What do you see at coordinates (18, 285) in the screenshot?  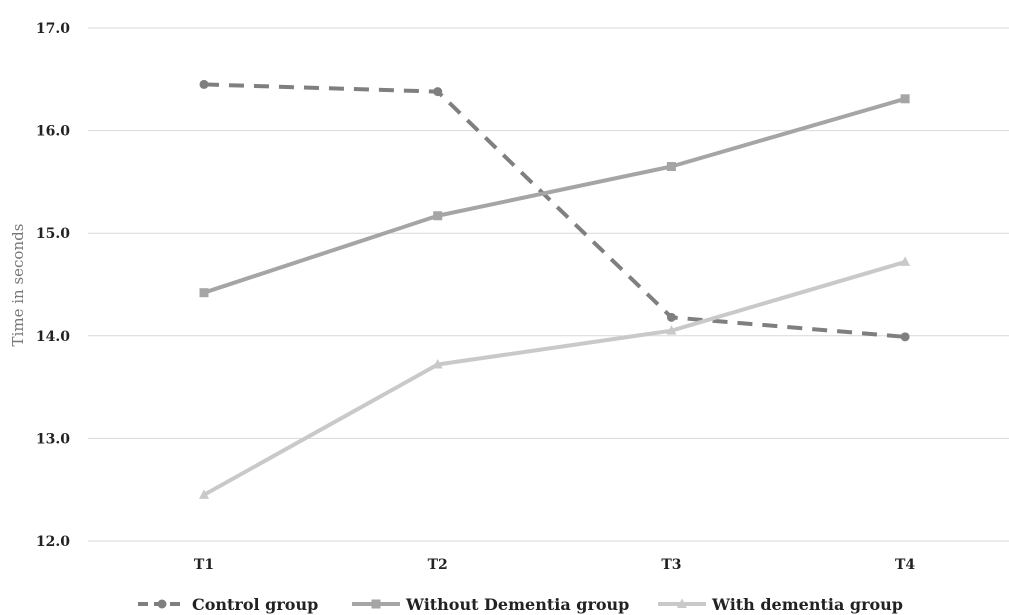 I see `y-axis-title: Time in seconds` at bounding box center [18, 285].